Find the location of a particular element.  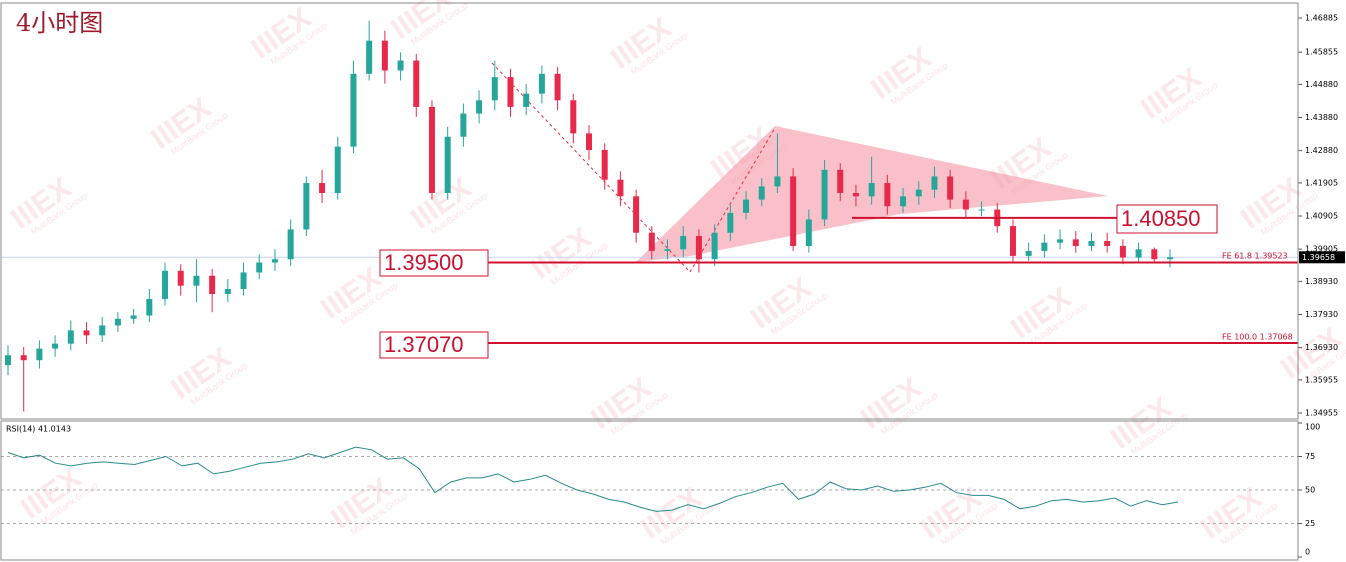

level-label: 1.37070 is located at coordinates (424, 344).